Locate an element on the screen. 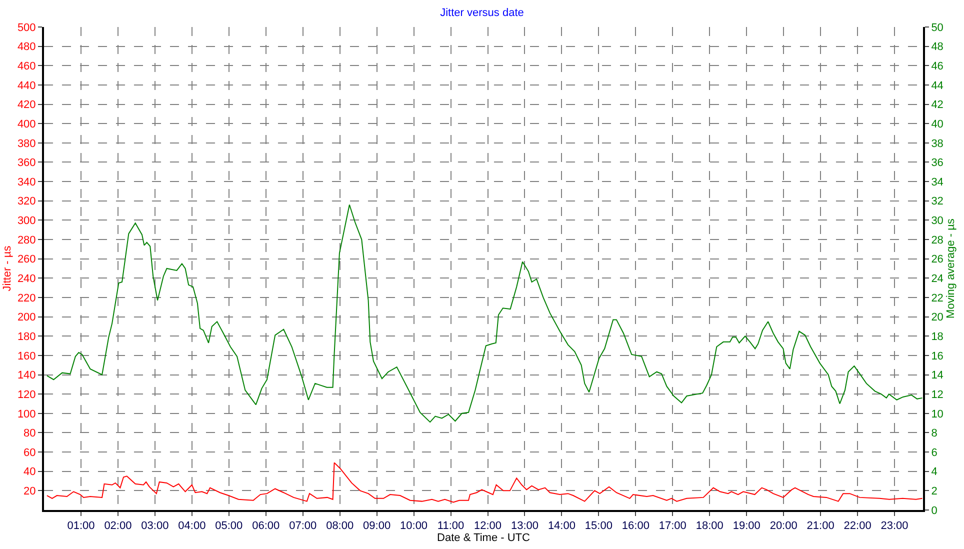  line-series is located at coordinates (484, 482).